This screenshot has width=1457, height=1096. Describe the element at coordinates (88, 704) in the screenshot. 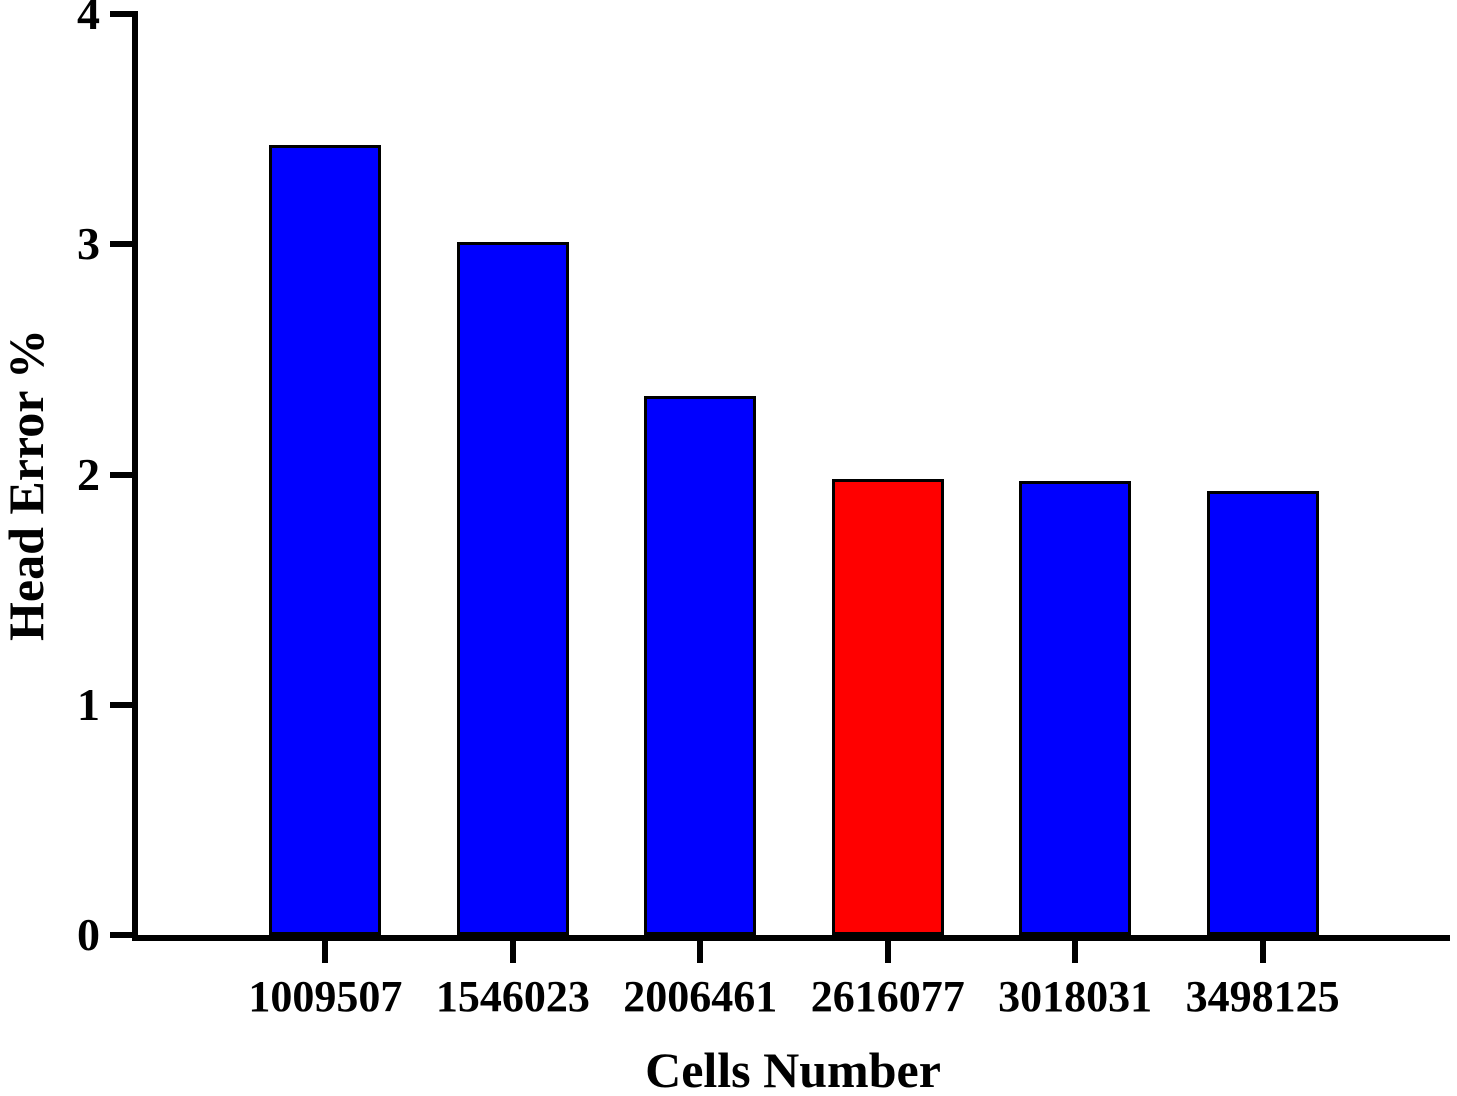

I see `y-tick-label-1: 1` at that location.